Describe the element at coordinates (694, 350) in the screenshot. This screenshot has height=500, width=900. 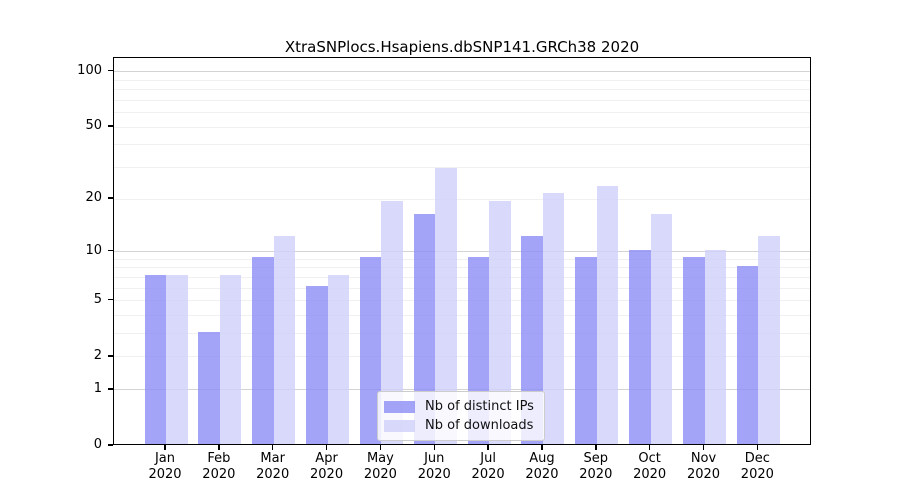
I see `bar-distinct-ips-nov` at that location.